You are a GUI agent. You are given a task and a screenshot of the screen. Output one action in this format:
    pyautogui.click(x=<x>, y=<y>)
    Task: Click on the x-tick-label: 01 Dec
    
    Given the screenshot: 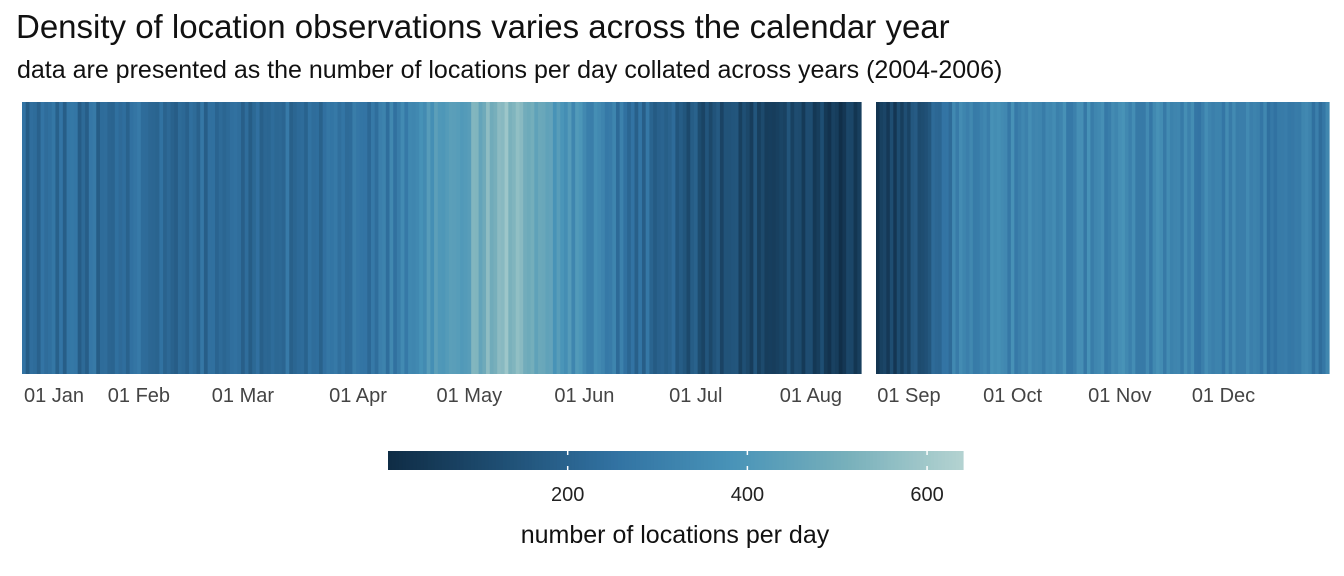 What is the action you would take?
    pyautogui.click(x=1223, y=396)
    